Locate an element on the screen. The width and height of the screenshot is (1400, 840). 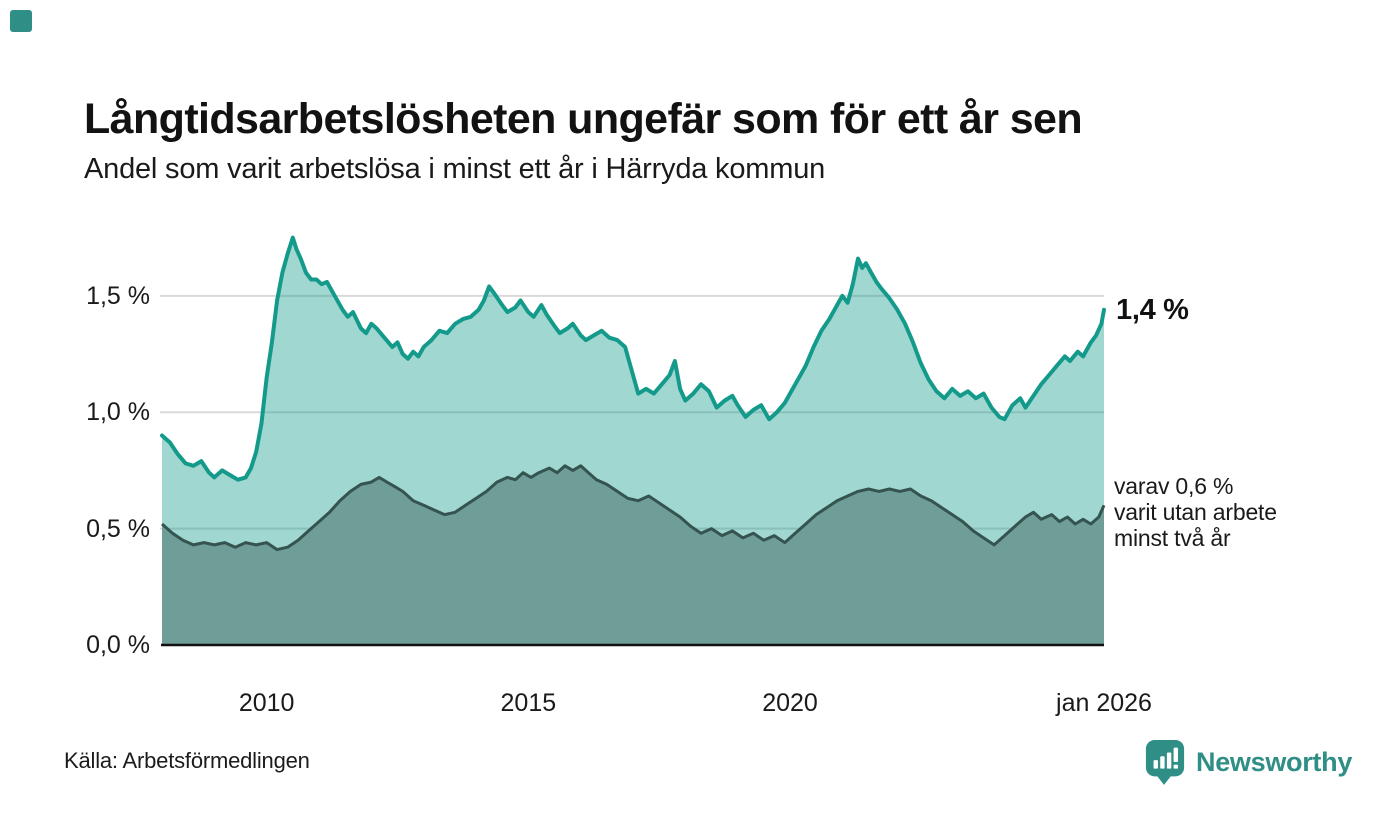
logo-exclamation-bar is located at coordinates (1175, 754).